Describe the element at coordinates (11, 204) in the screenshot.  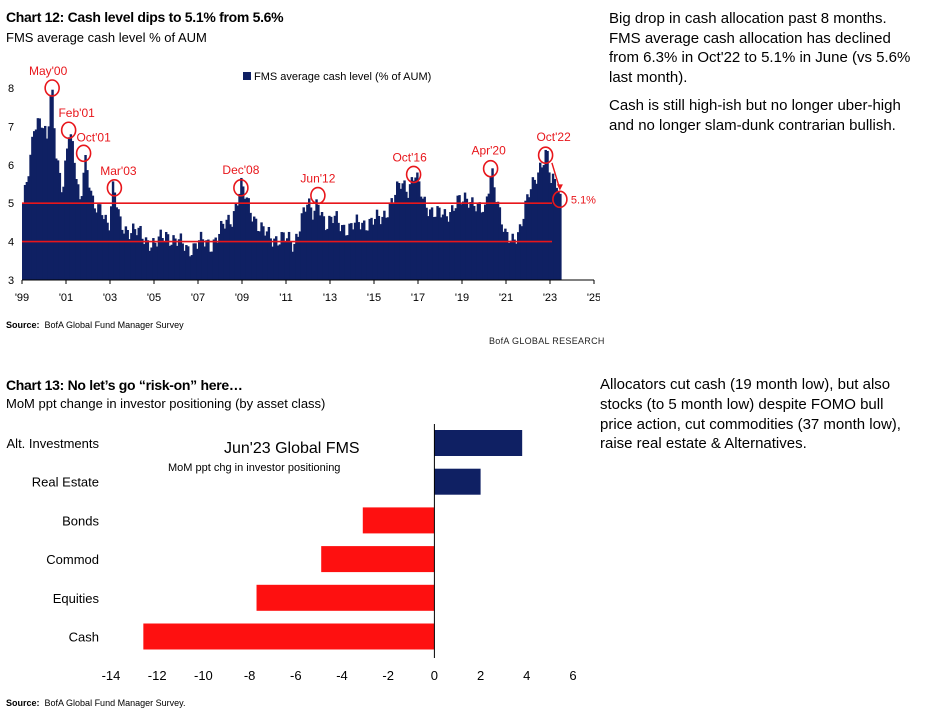
I see `y-tick-label: 5` at that location.